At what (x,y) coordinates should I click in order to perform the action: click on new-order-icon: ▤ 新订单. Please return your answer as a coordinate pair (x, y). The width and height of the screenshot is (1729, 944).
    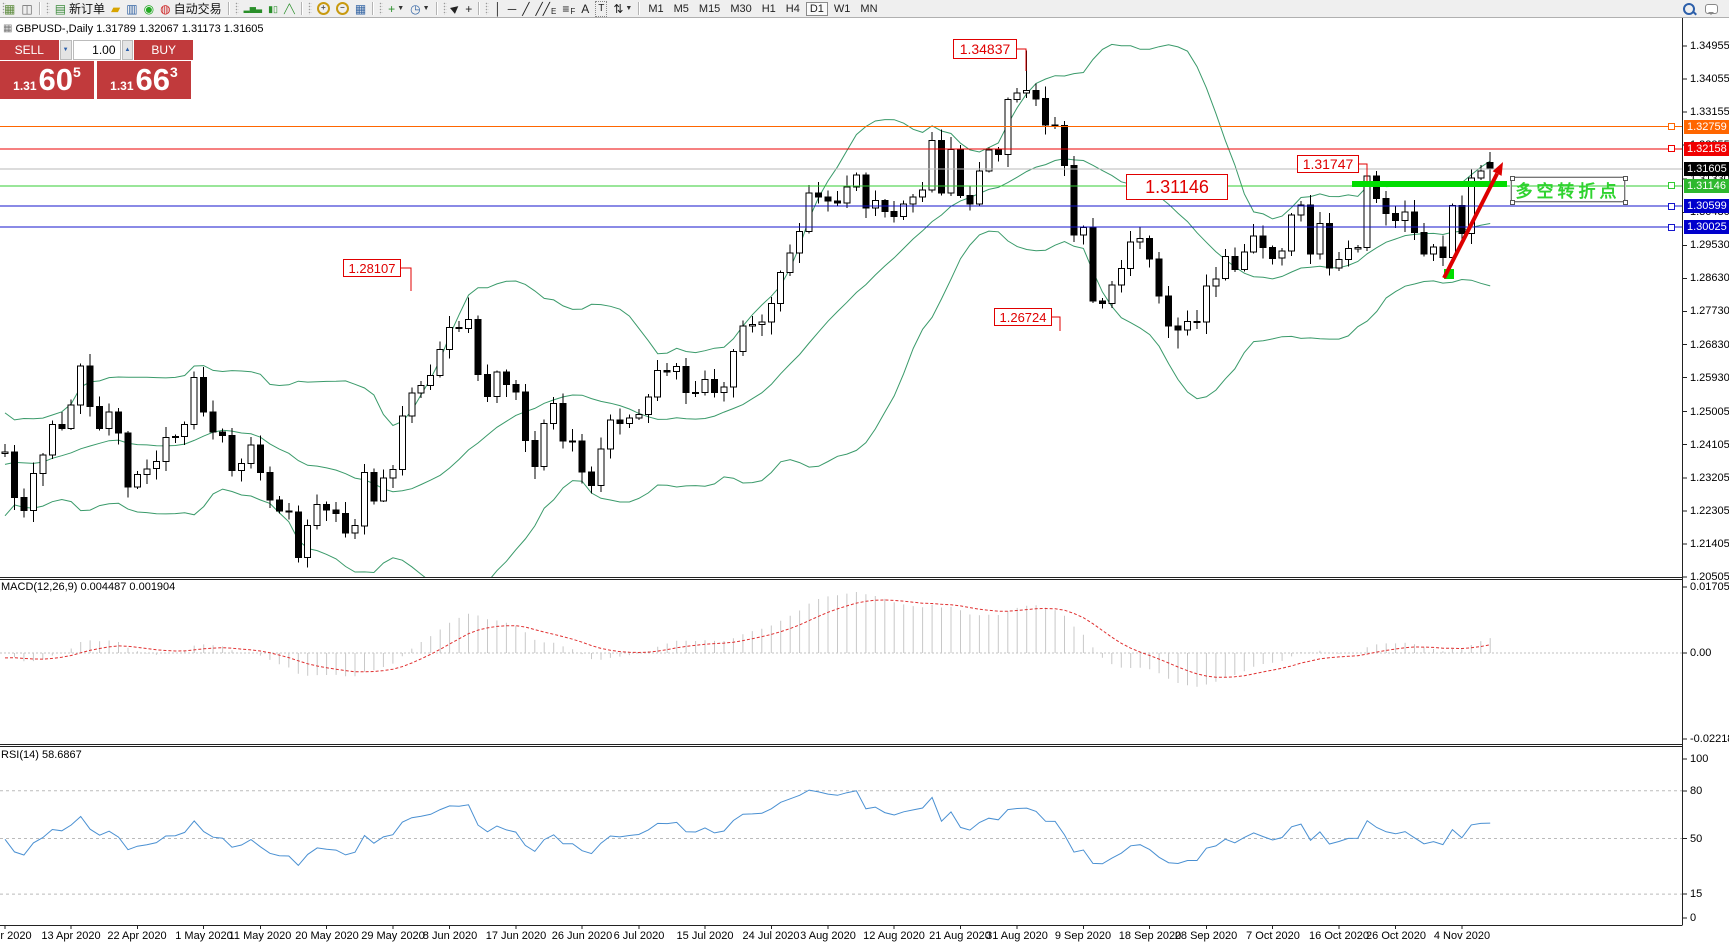
    Looking at the image, I should click on (80, 9).